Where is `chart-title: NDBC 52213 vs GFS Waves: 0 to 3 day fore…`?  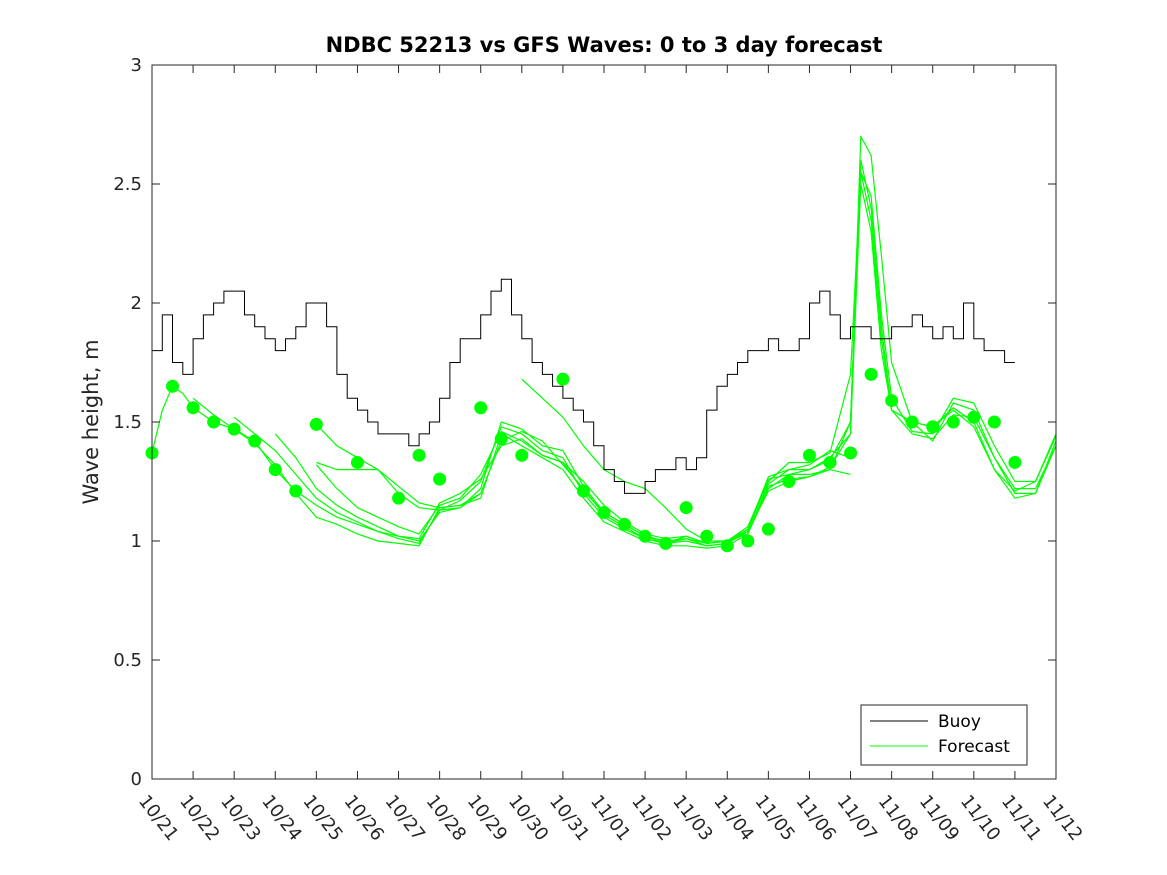 chart-title: NDBC 52213 vs GFS Waves: 0 to 3 day fore… is located at coordinates (604, 45).